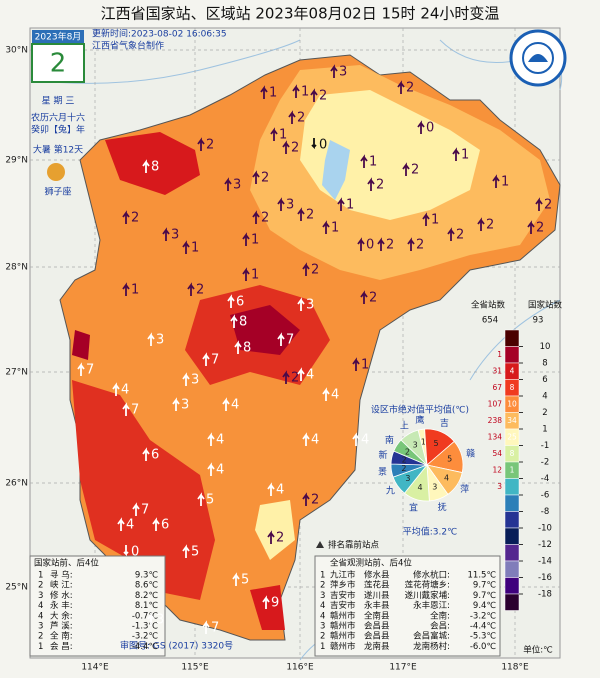 The height and width of the screenshot is (682, 600). What do you see at coordinates (56, 172) in the screenshot?
I see `zodiac-icon` at bounding box center [56, 172].